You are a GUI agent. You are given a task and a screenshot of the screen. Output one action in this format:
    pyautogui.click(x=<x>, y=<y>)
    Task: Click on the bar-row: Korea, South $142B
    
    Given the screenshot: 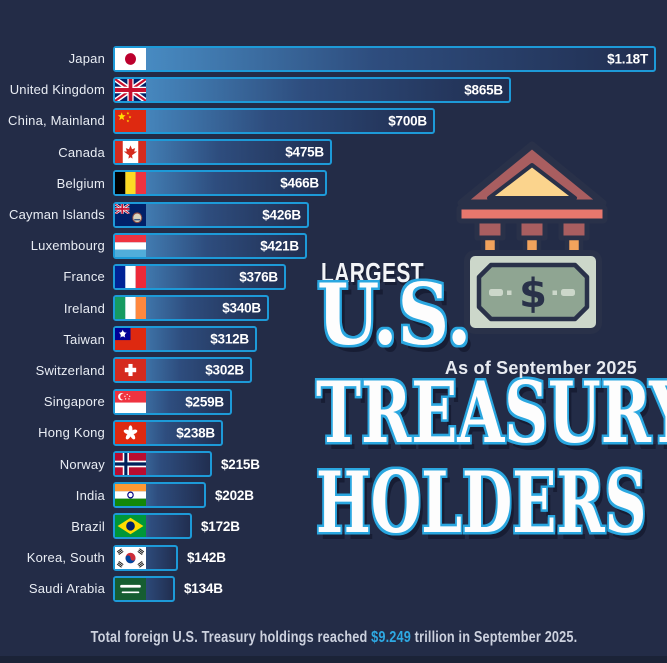 What is the action you would take?
    pyautogui.click(x=328, y=557)
    